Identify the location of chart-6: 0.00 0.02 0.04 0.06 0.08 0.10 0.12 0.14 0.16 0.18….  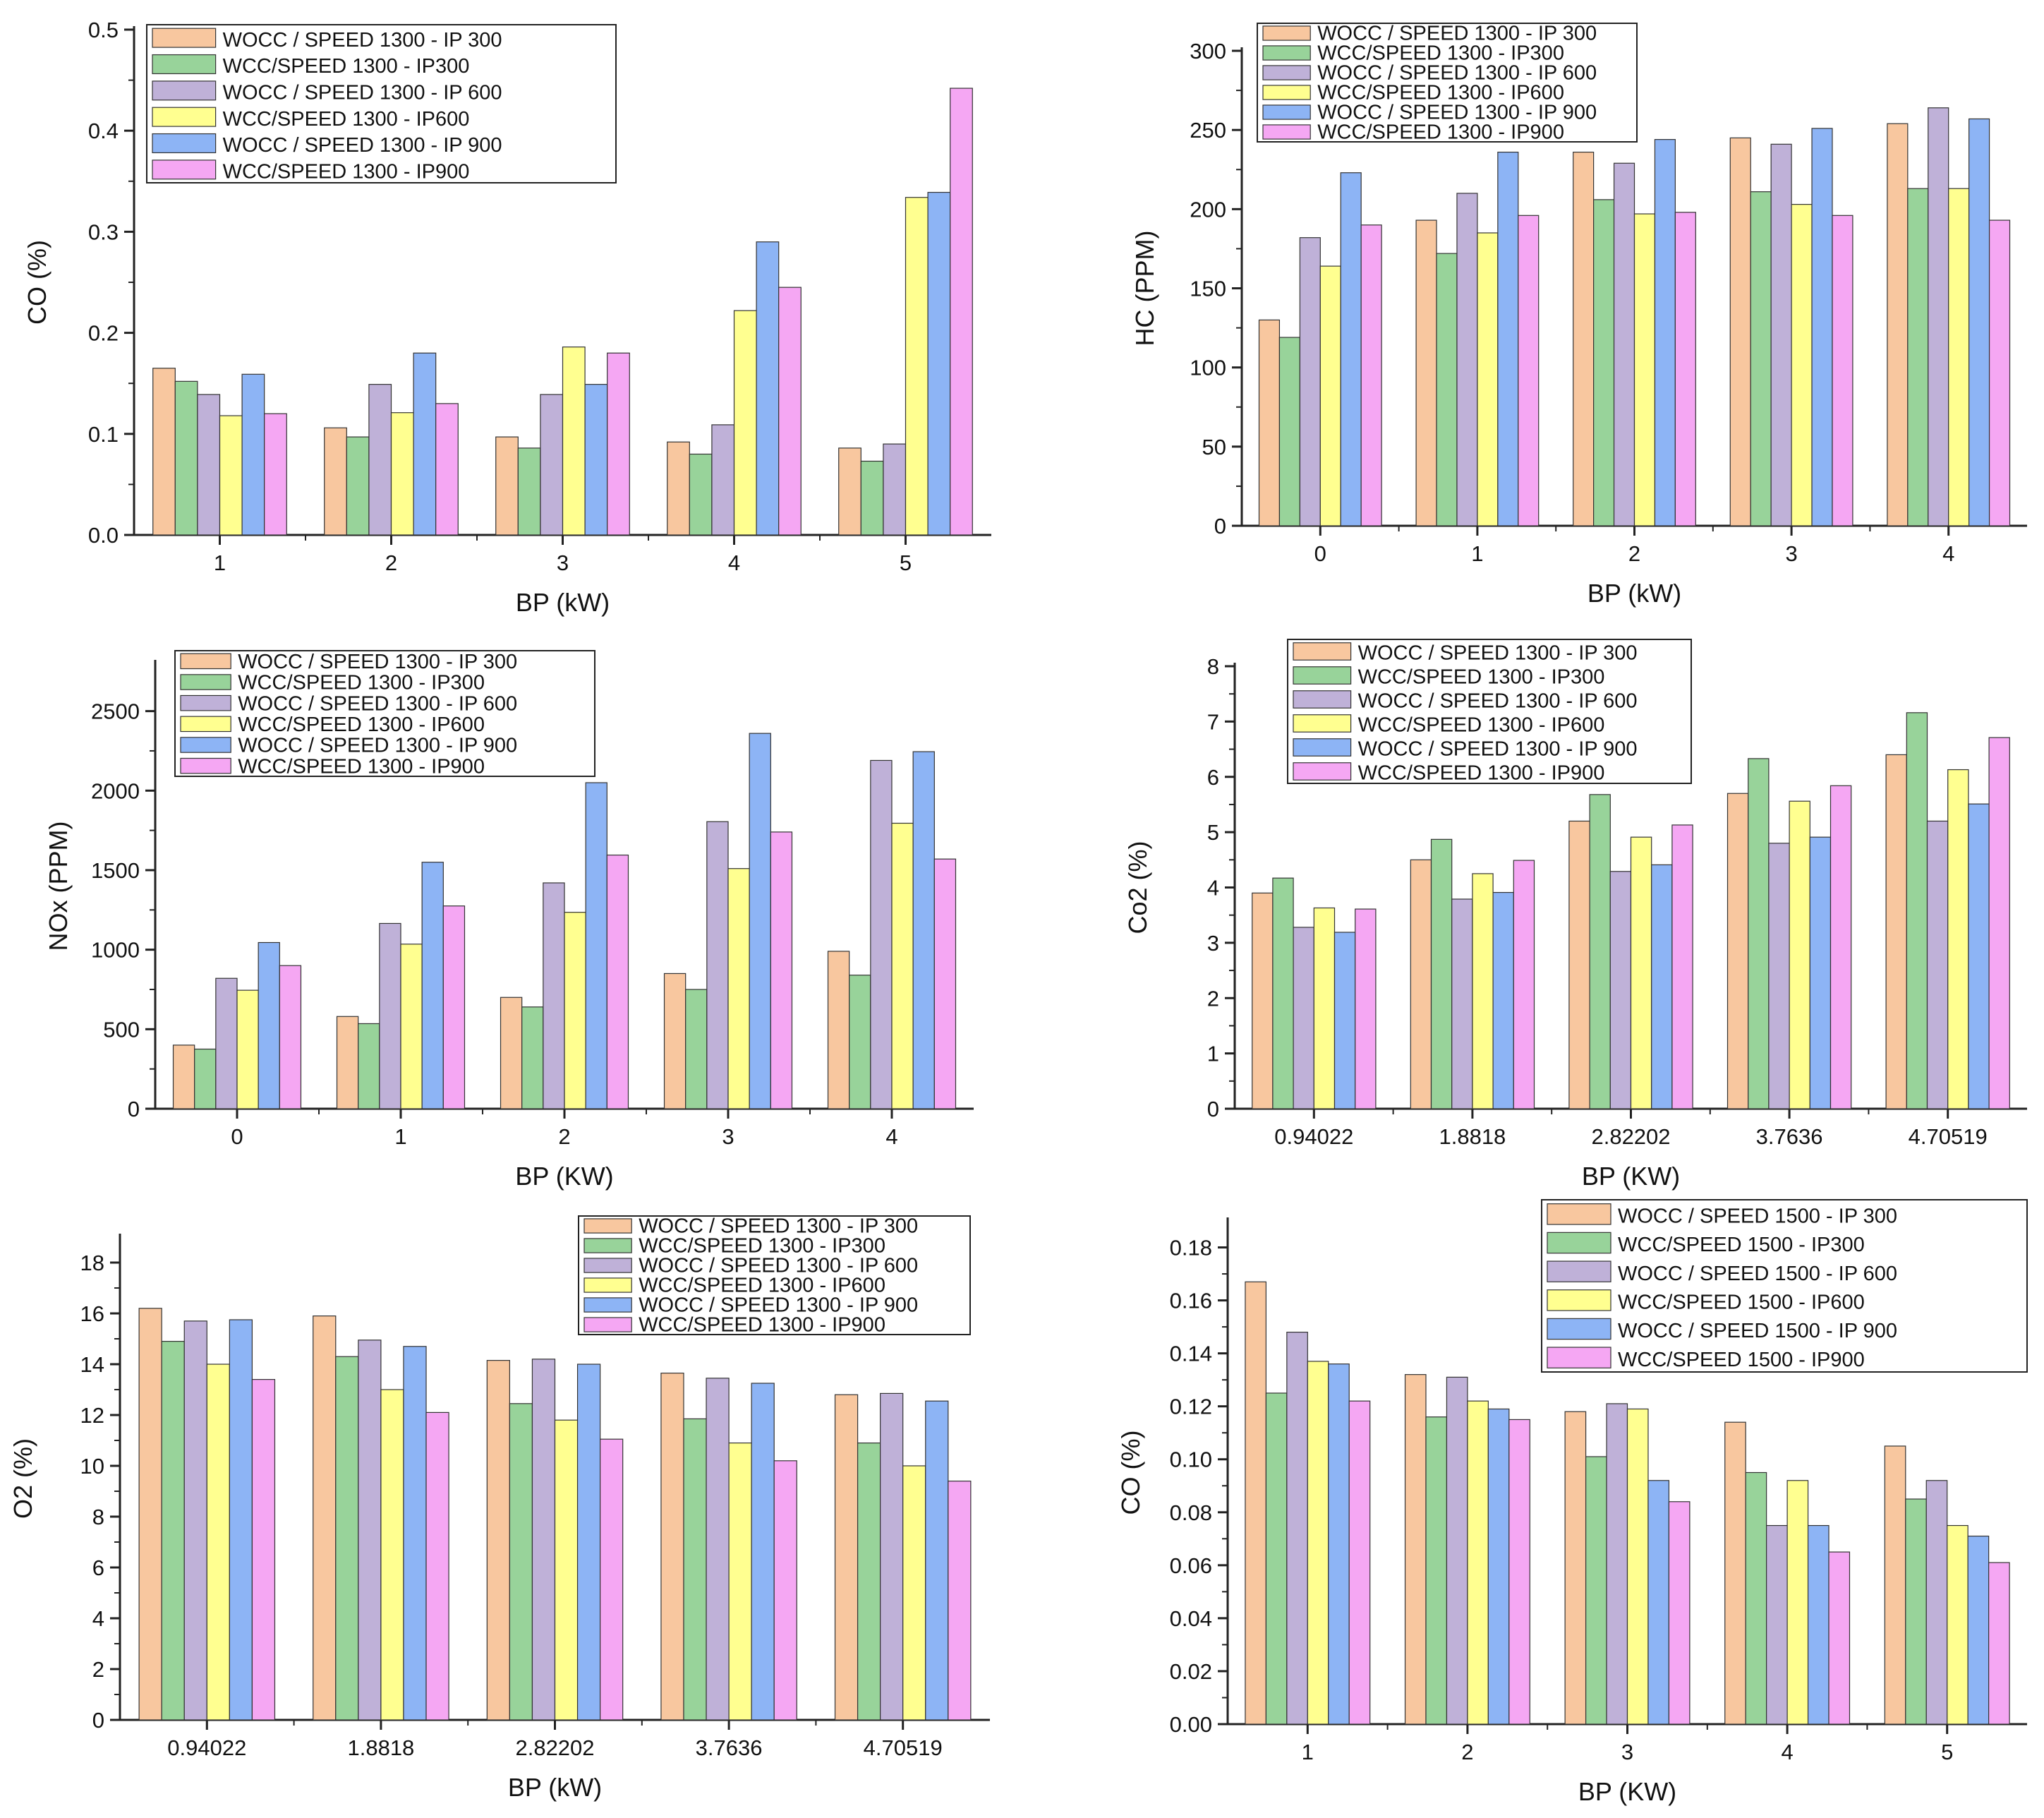
(1572, 1503).